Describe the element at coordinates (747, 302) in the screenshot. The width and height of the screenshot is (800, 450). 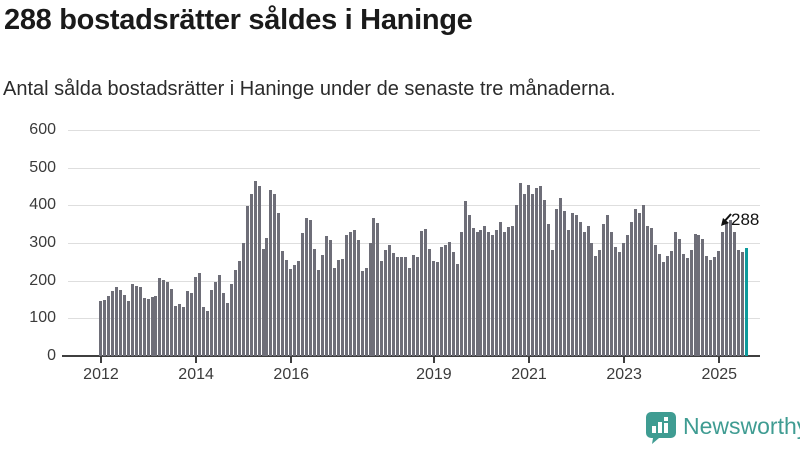
I see `highlighted-bar` at that location.